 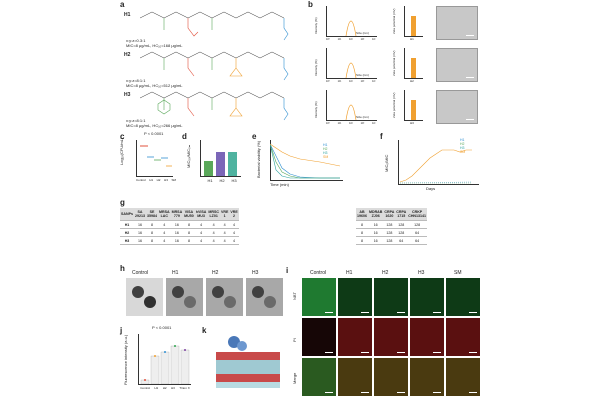 I want to click on panel-label-j: j, so click(x=121, y=330).